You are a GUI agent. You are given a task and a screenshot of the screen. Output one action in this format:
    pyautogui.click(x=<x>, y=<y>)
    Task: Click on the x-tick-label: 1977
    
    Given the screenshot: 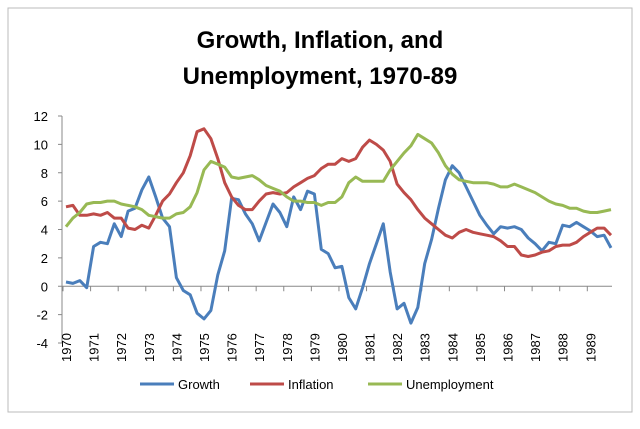 What is the action you would take?
    pyautogui.click(x=259, y=347)
    